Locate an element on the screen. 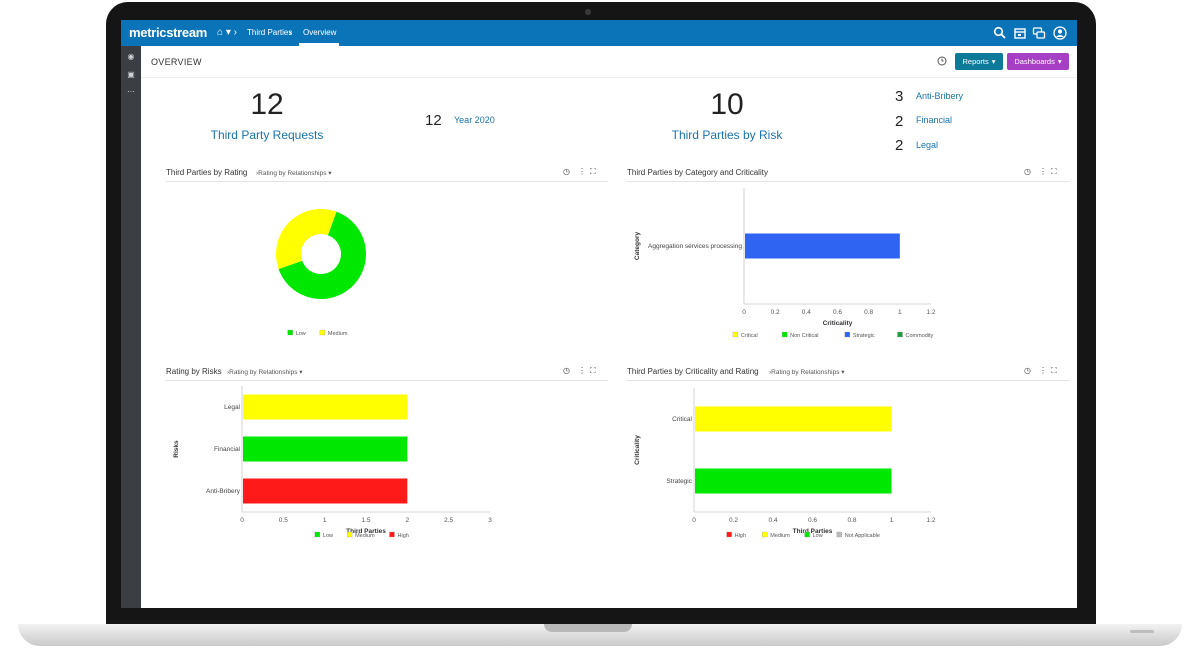 This screenshot has height=655, width=1200. laptop-base is located at coordinates (600, 635).